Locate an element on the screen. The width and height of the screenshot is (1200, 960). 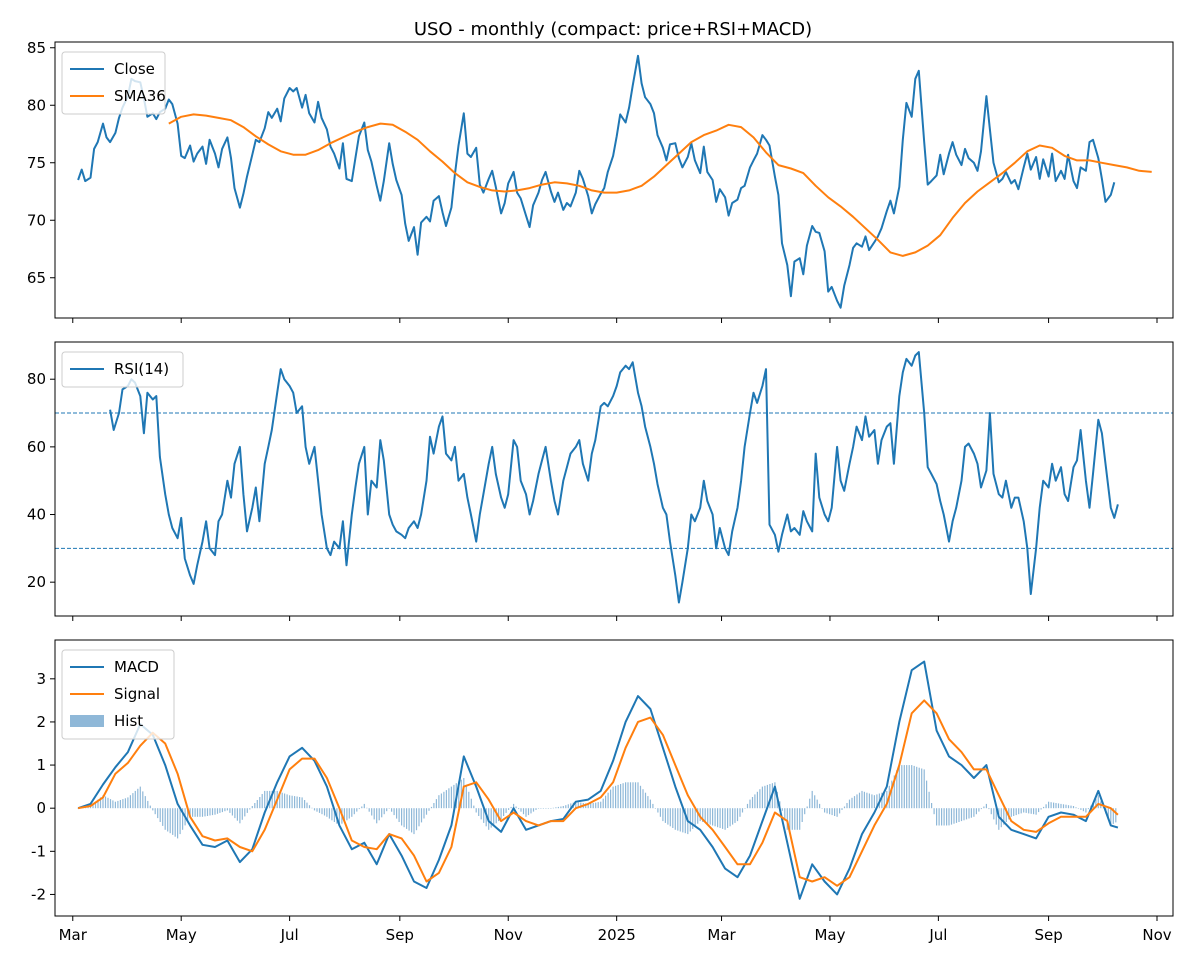
legend-label: Close is located at coordinates (134, 69).